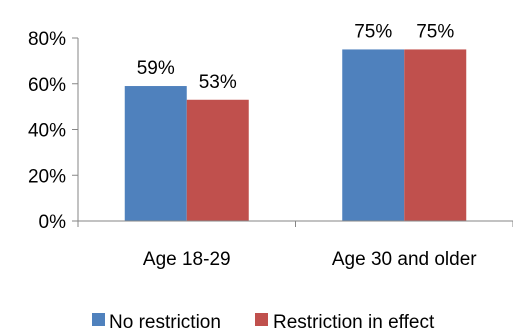  I want to click on y-tick-label: 60%, so click(47, 85).